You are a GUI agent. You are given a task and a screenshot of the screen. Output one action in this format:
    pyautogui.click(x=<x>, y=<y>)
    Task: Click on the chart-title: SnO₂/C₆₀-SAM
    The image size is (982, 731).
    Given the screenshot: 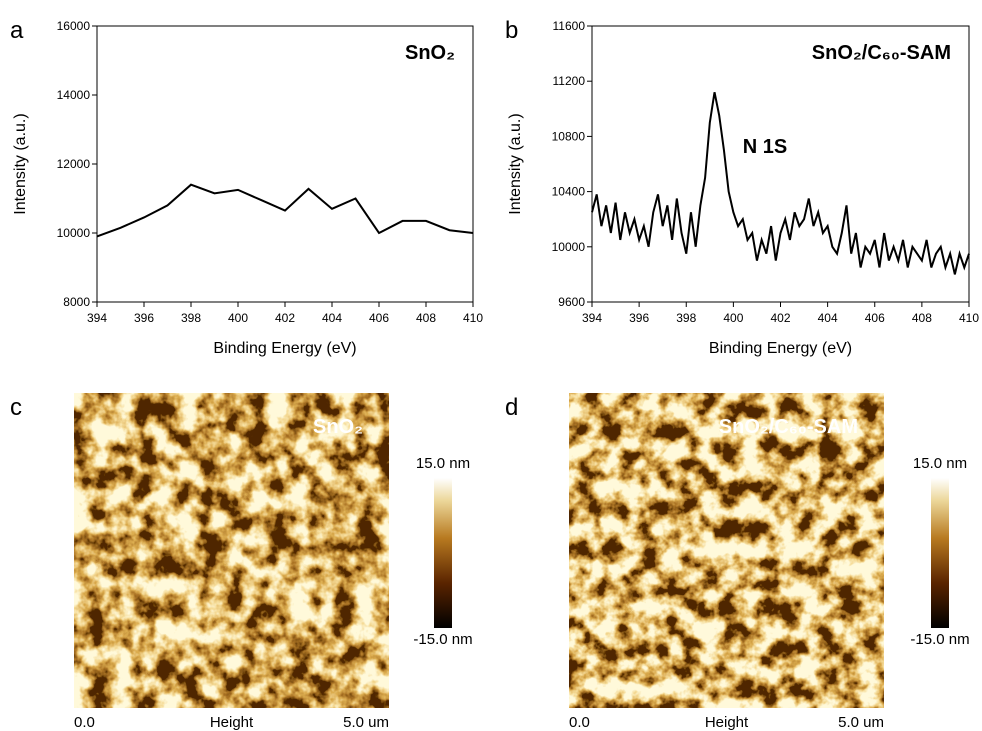 What is the action you would take?
    pyautogui.click(x=881, y=53)
    